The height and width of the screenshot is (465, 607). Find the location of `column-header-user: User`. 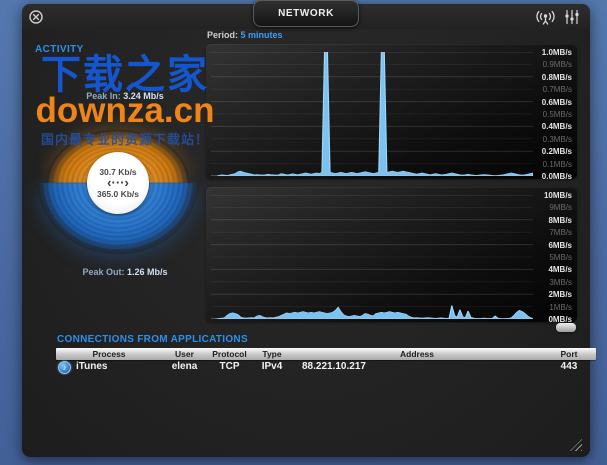

column-header-user: User is located at coordinates (184, 354).